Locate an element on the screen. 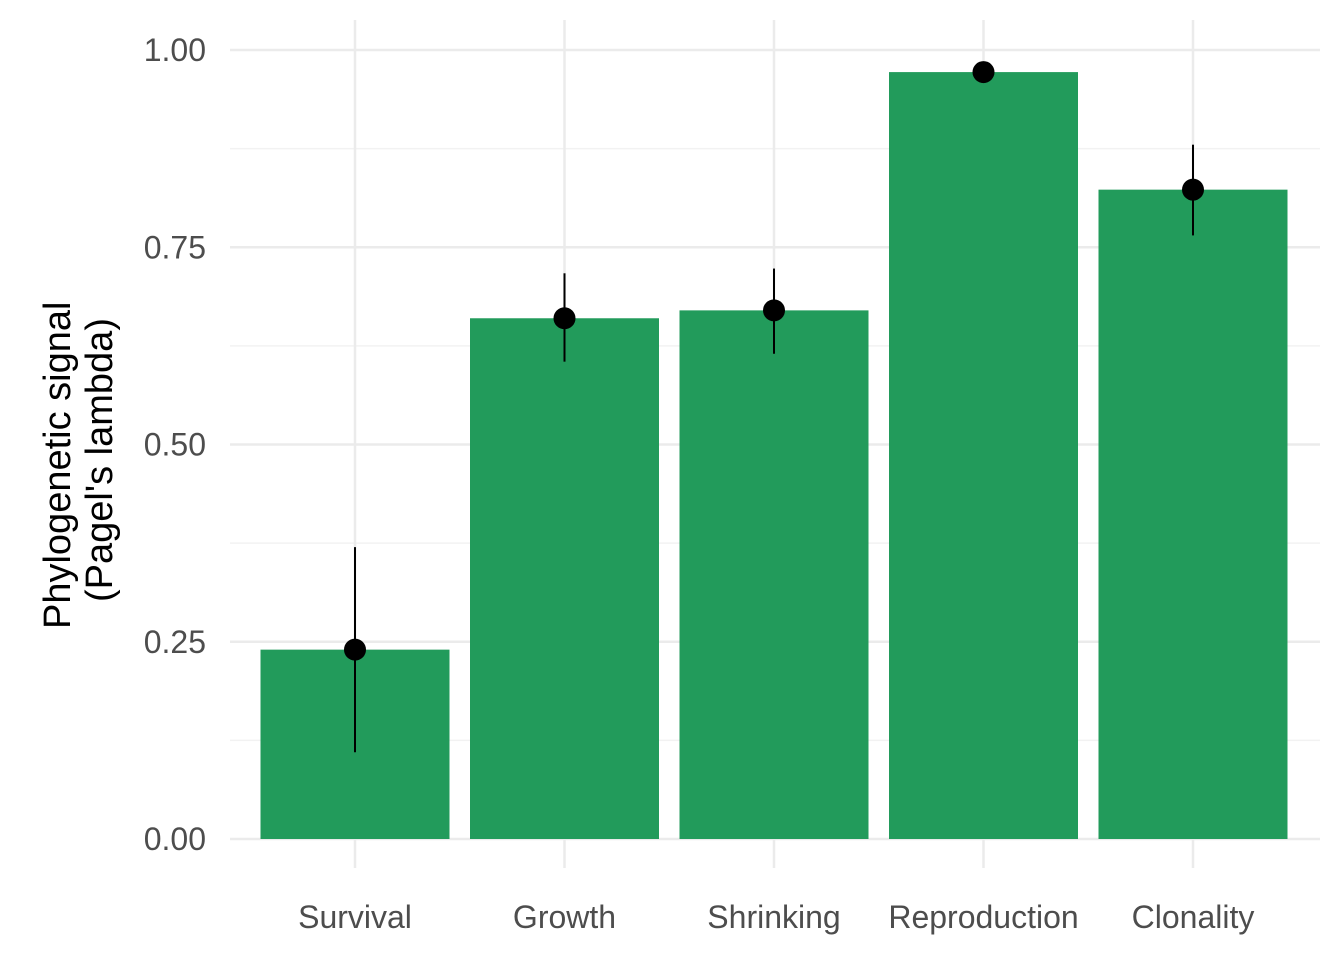 This screenshot has height=960, width=1344. y-axis-tick-labels: 0.00 0.25 0.50 0.75 1.00 is located at coordinates (175, 444).